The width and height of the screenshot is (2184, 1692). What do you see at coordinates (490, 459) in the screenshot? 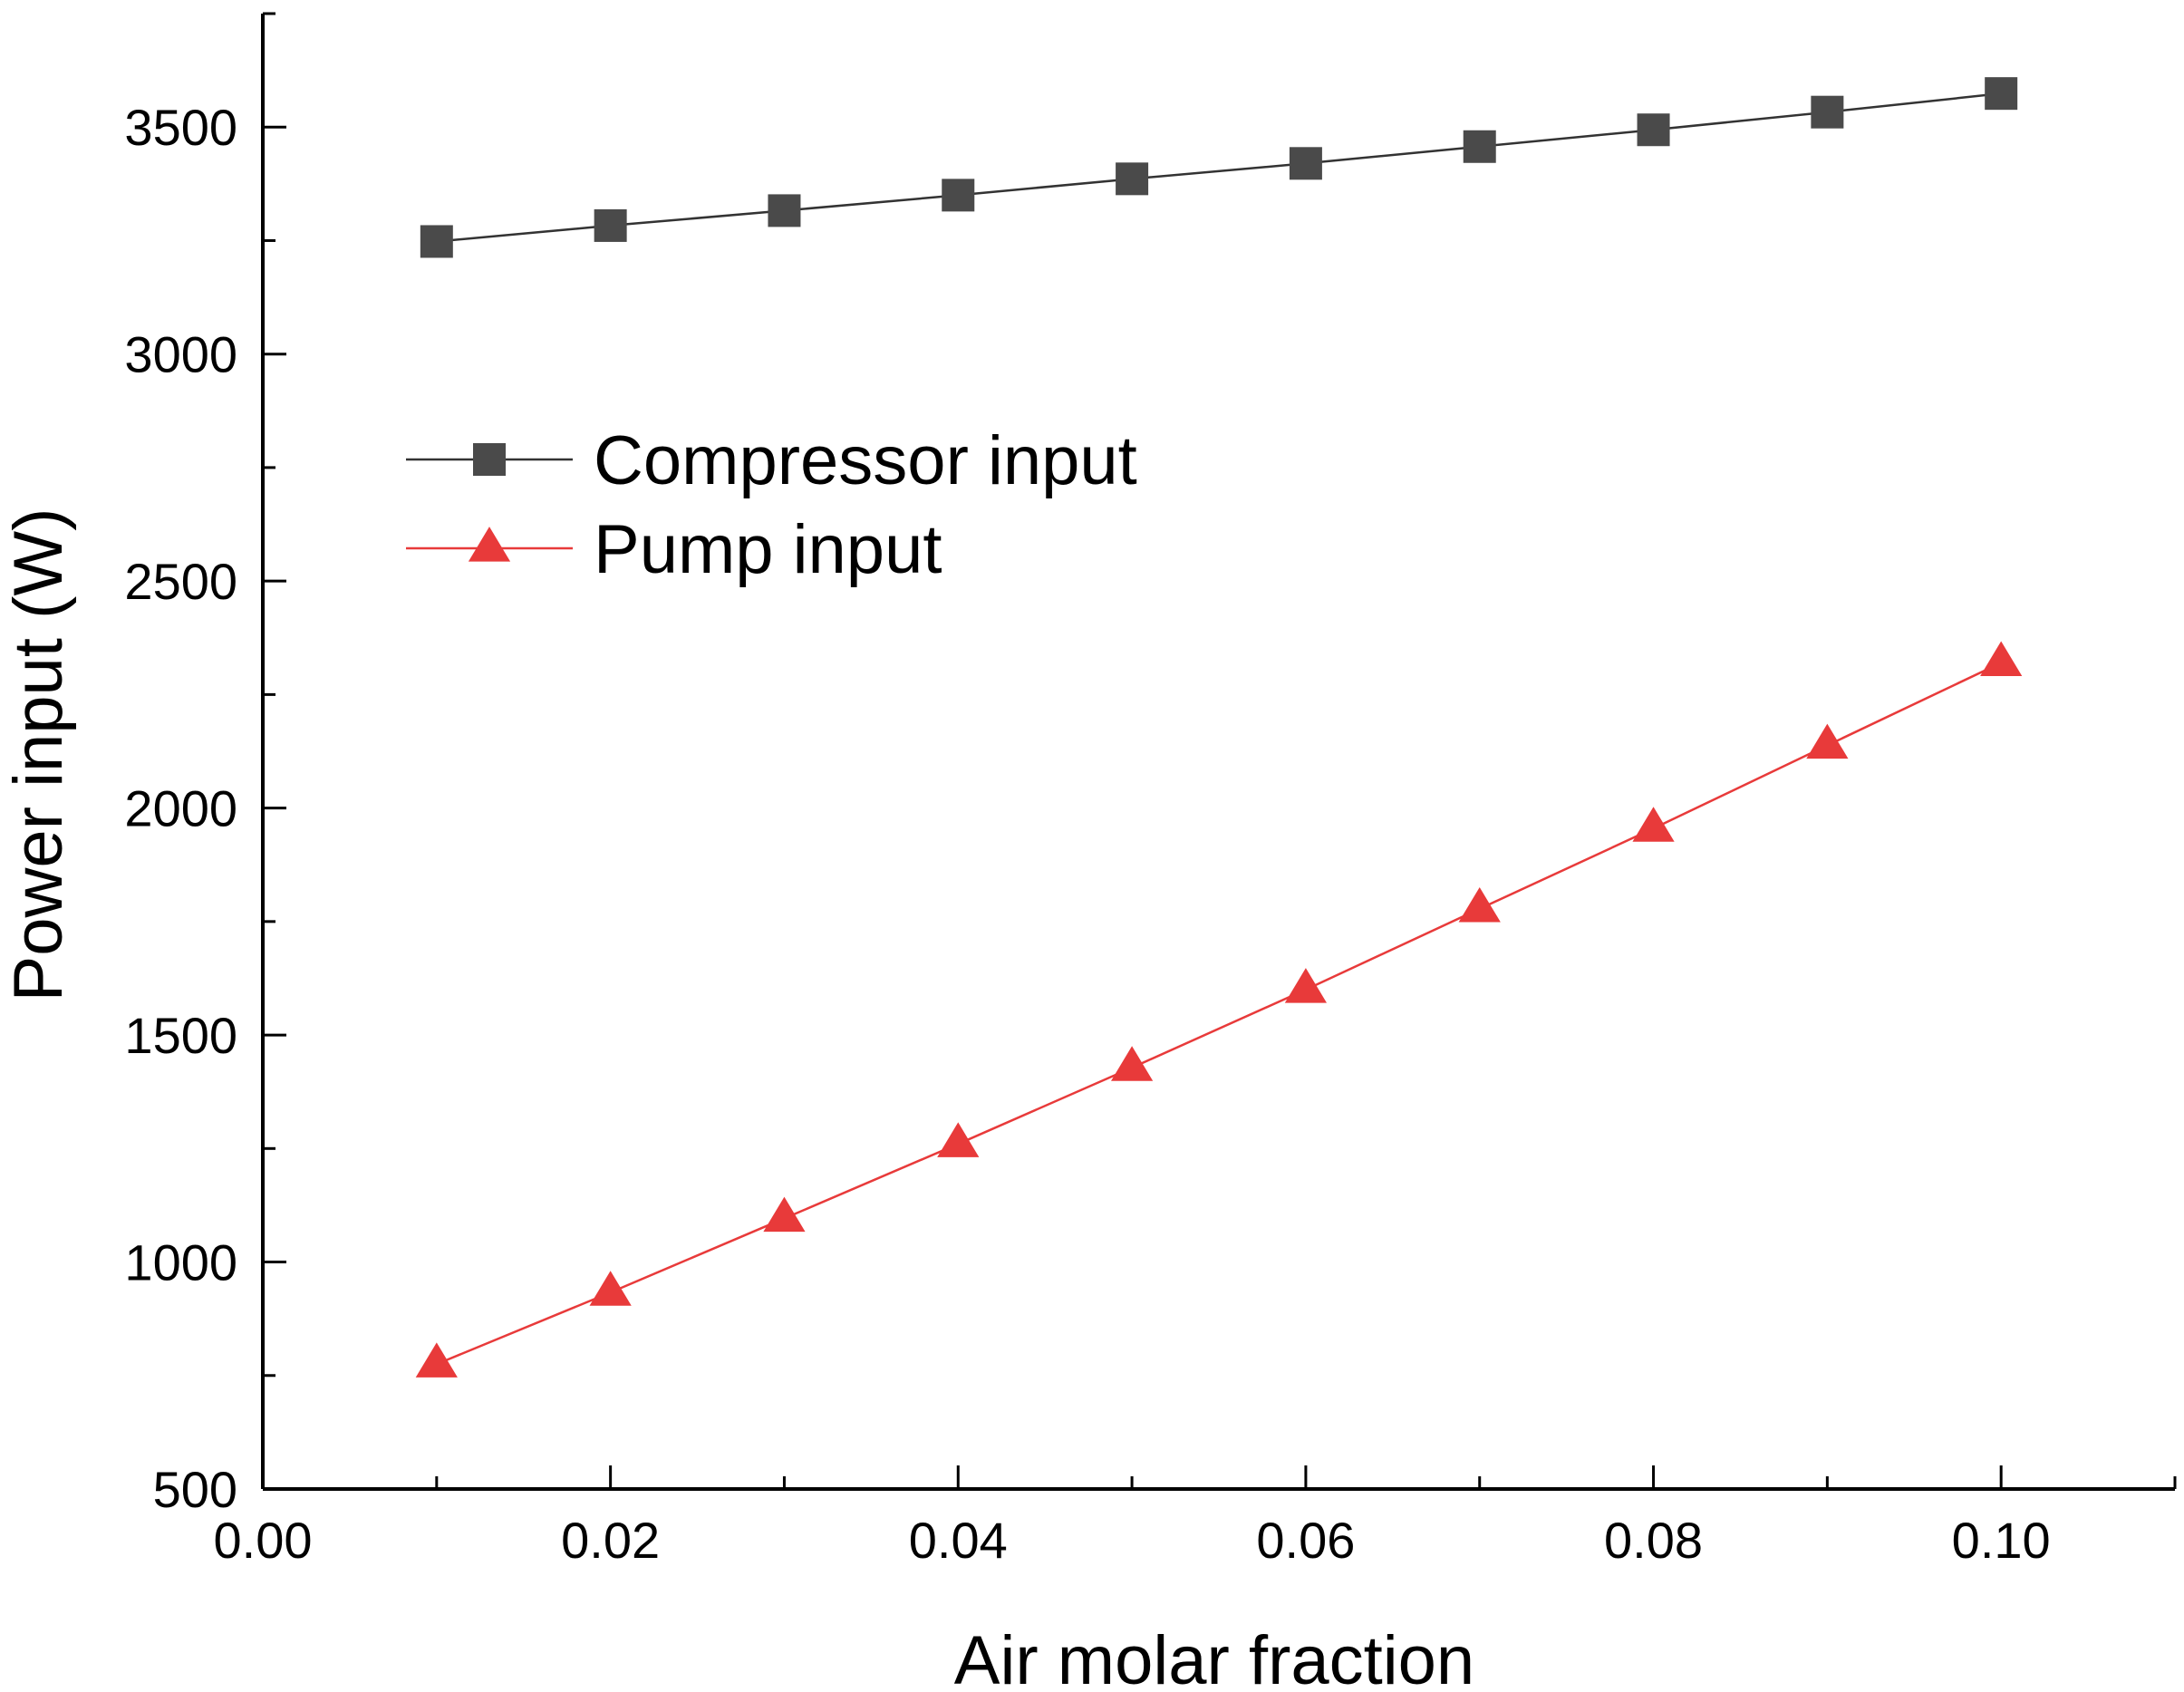
I see `legend-marker-compressor` at bounding box center [490, 459].